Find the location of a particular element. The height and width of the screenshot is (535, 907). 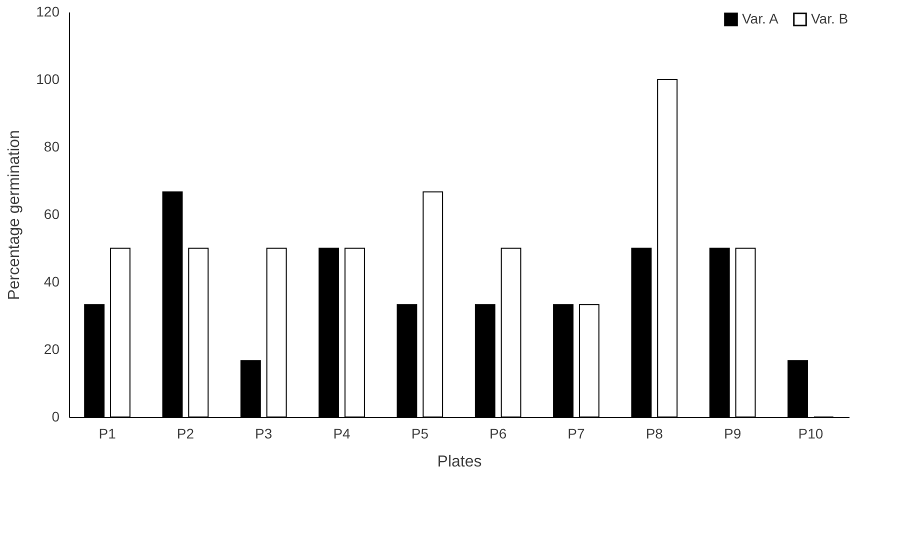

y-tick-label: 20 is located at coordinates (52, 349).